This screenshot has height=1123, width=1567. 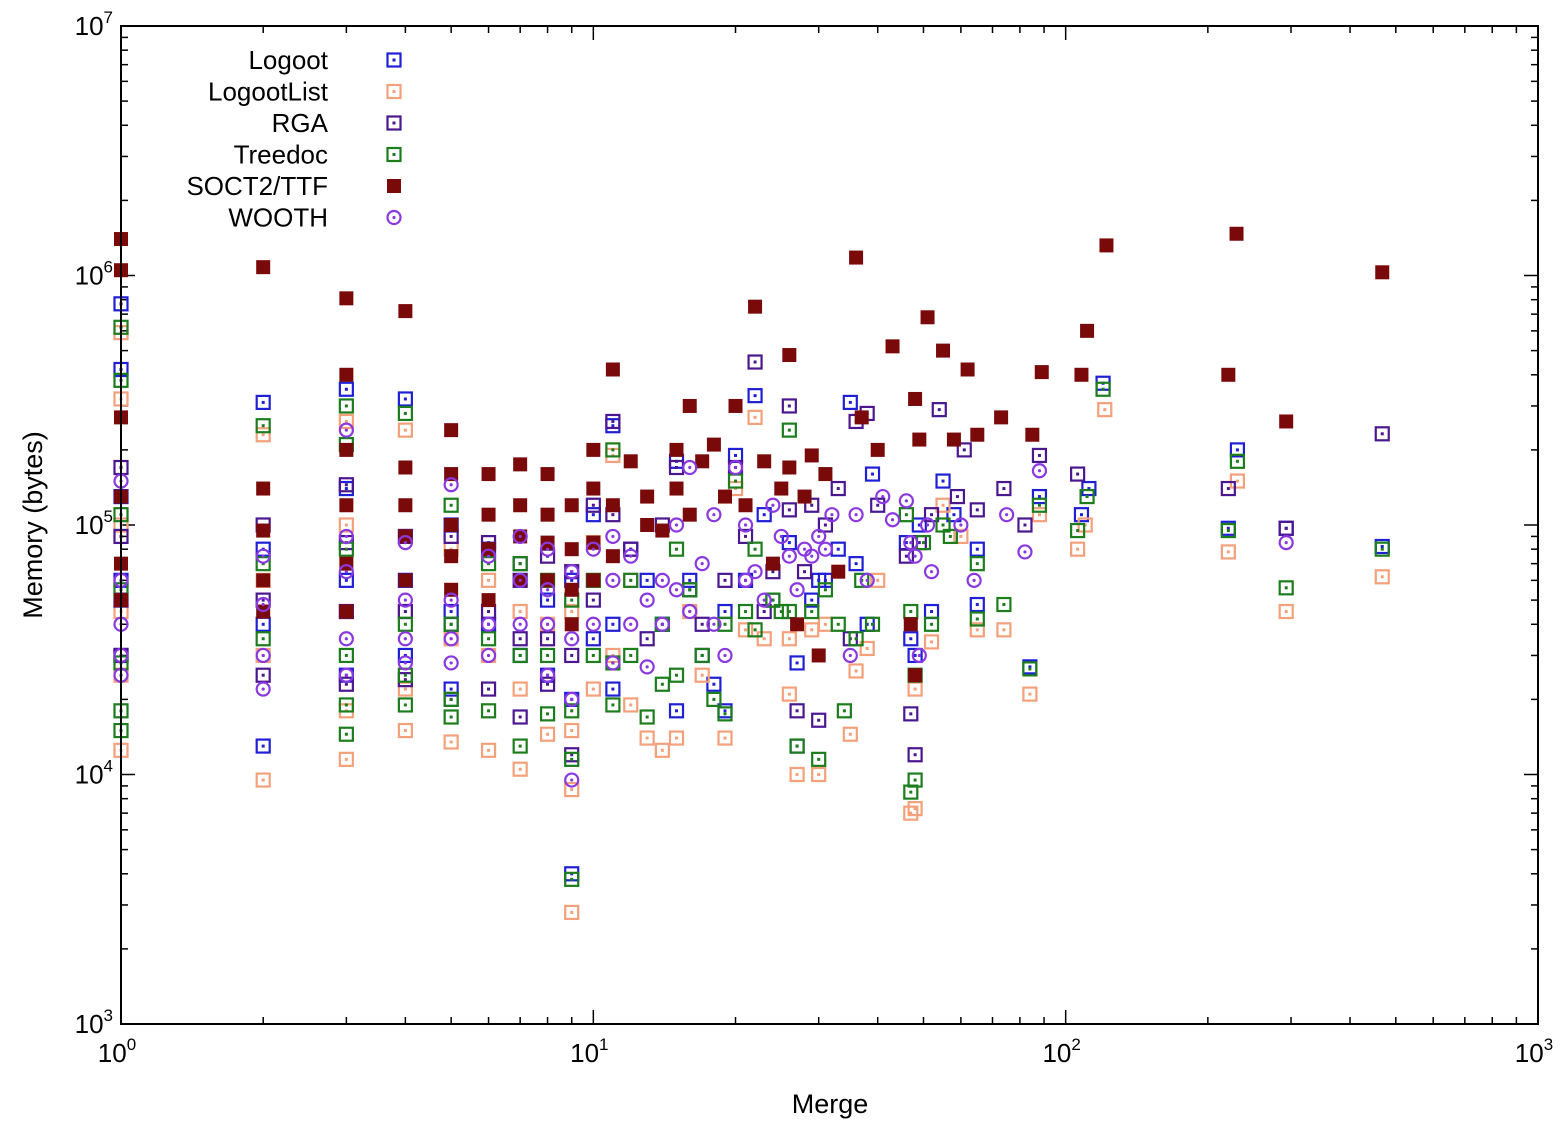 I want to click on y-axis-title: Memory (bytes), so click(x=33, y=525).